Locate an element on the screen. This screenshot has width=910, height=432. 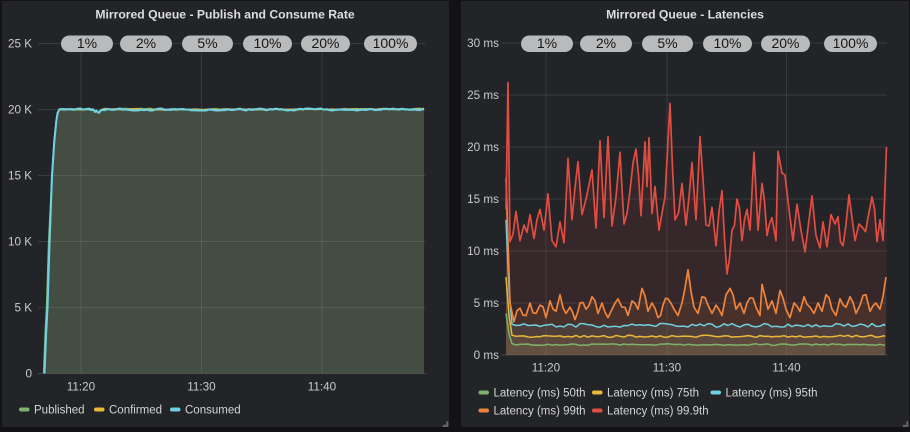
svg-text: 20 K is located at coordinates (20, 110).